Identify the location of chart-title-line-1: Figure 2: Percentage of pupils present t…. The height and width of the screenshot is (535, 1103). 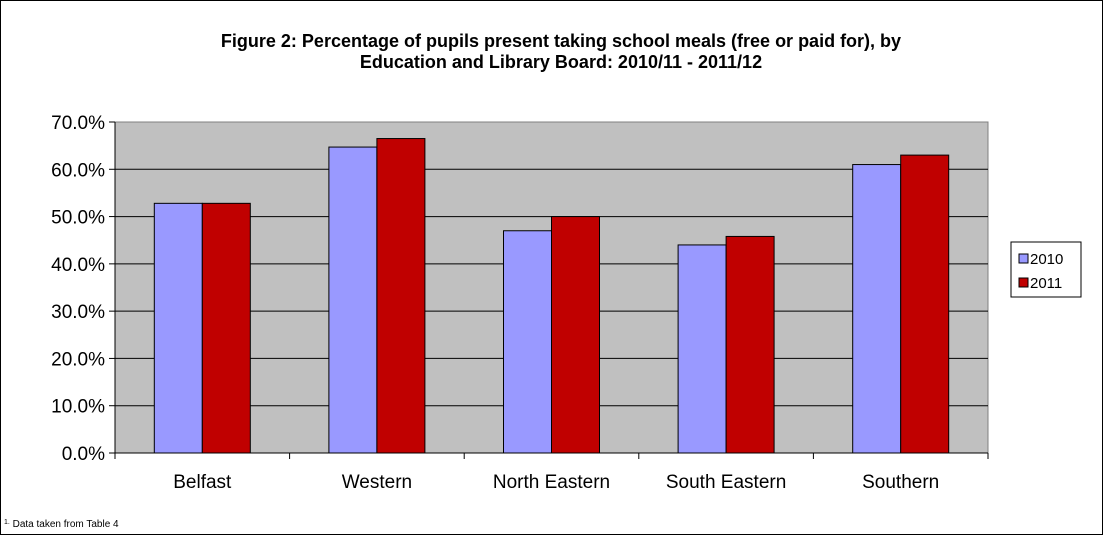
(561, 41).